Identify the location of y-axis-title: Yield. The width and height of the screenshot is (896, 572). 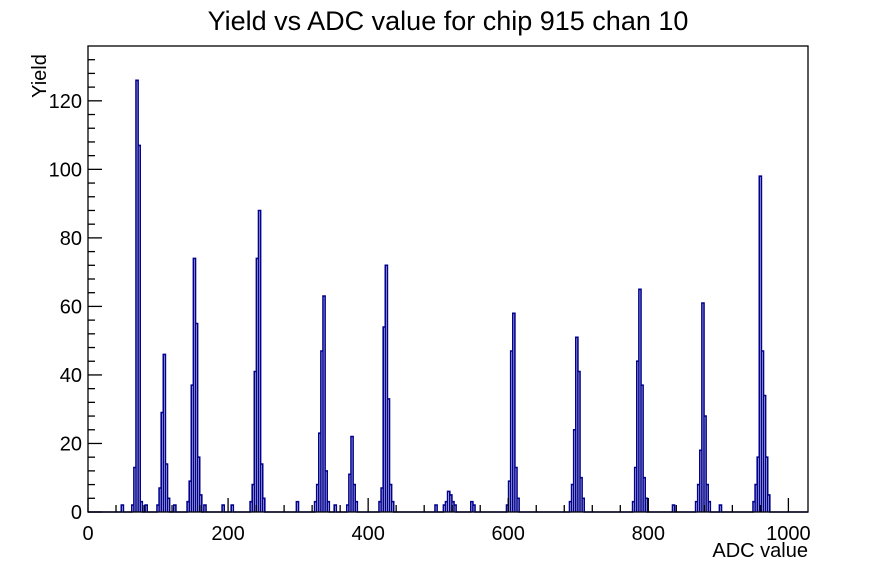
(40, 76).